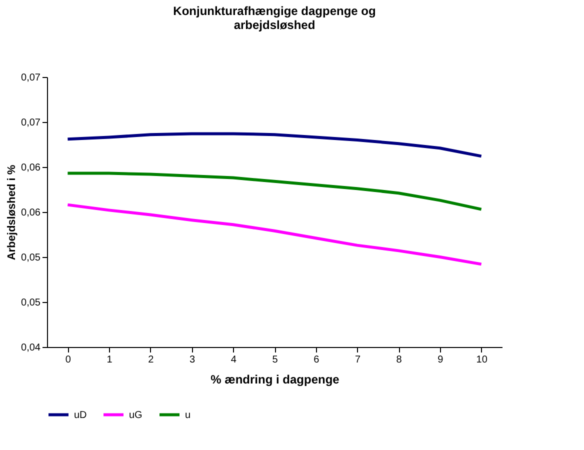  Describe the element at coordinates (151, 360) in the screenshot. I see `x-tick-label: 2` at that location.